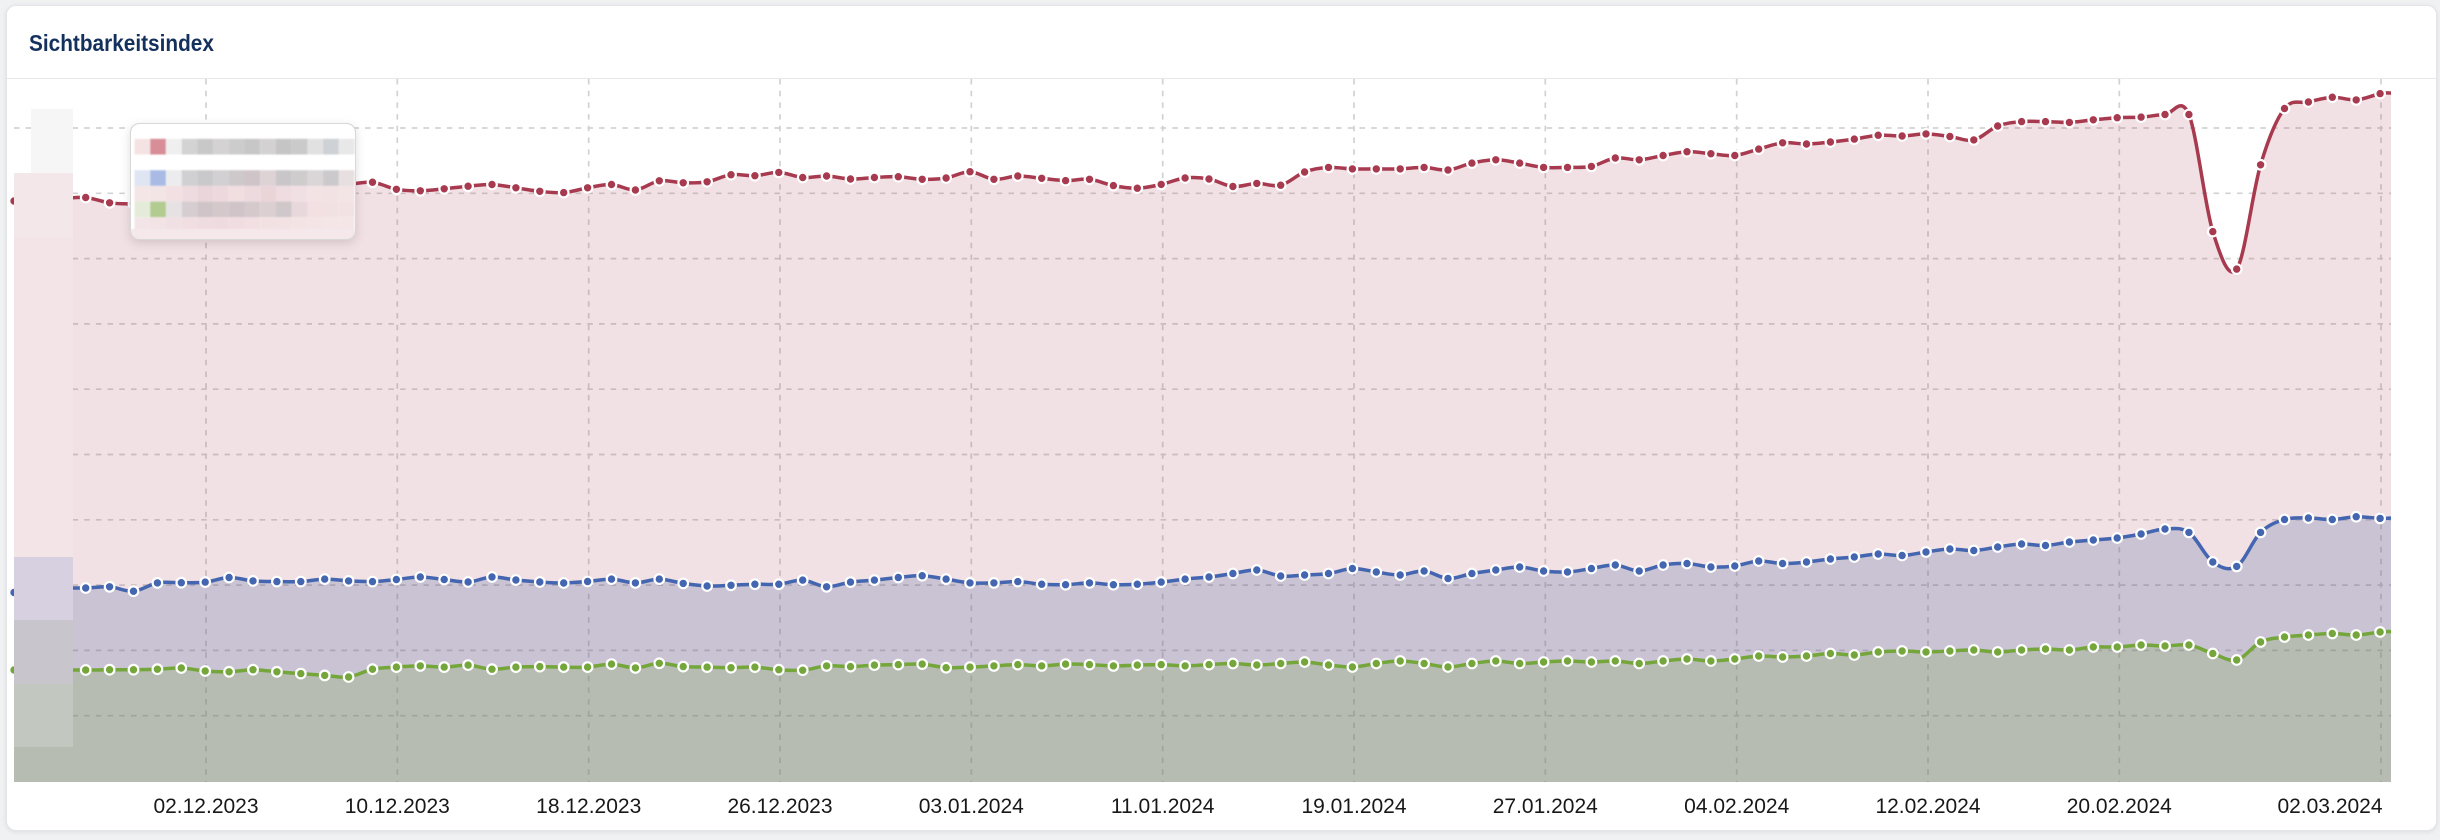 The width and height of the screenshot is (2440, 840). Describe the element at coordinates (588, 806) in the screenshot. I see `svg-text: 18.12.2023` at that location.